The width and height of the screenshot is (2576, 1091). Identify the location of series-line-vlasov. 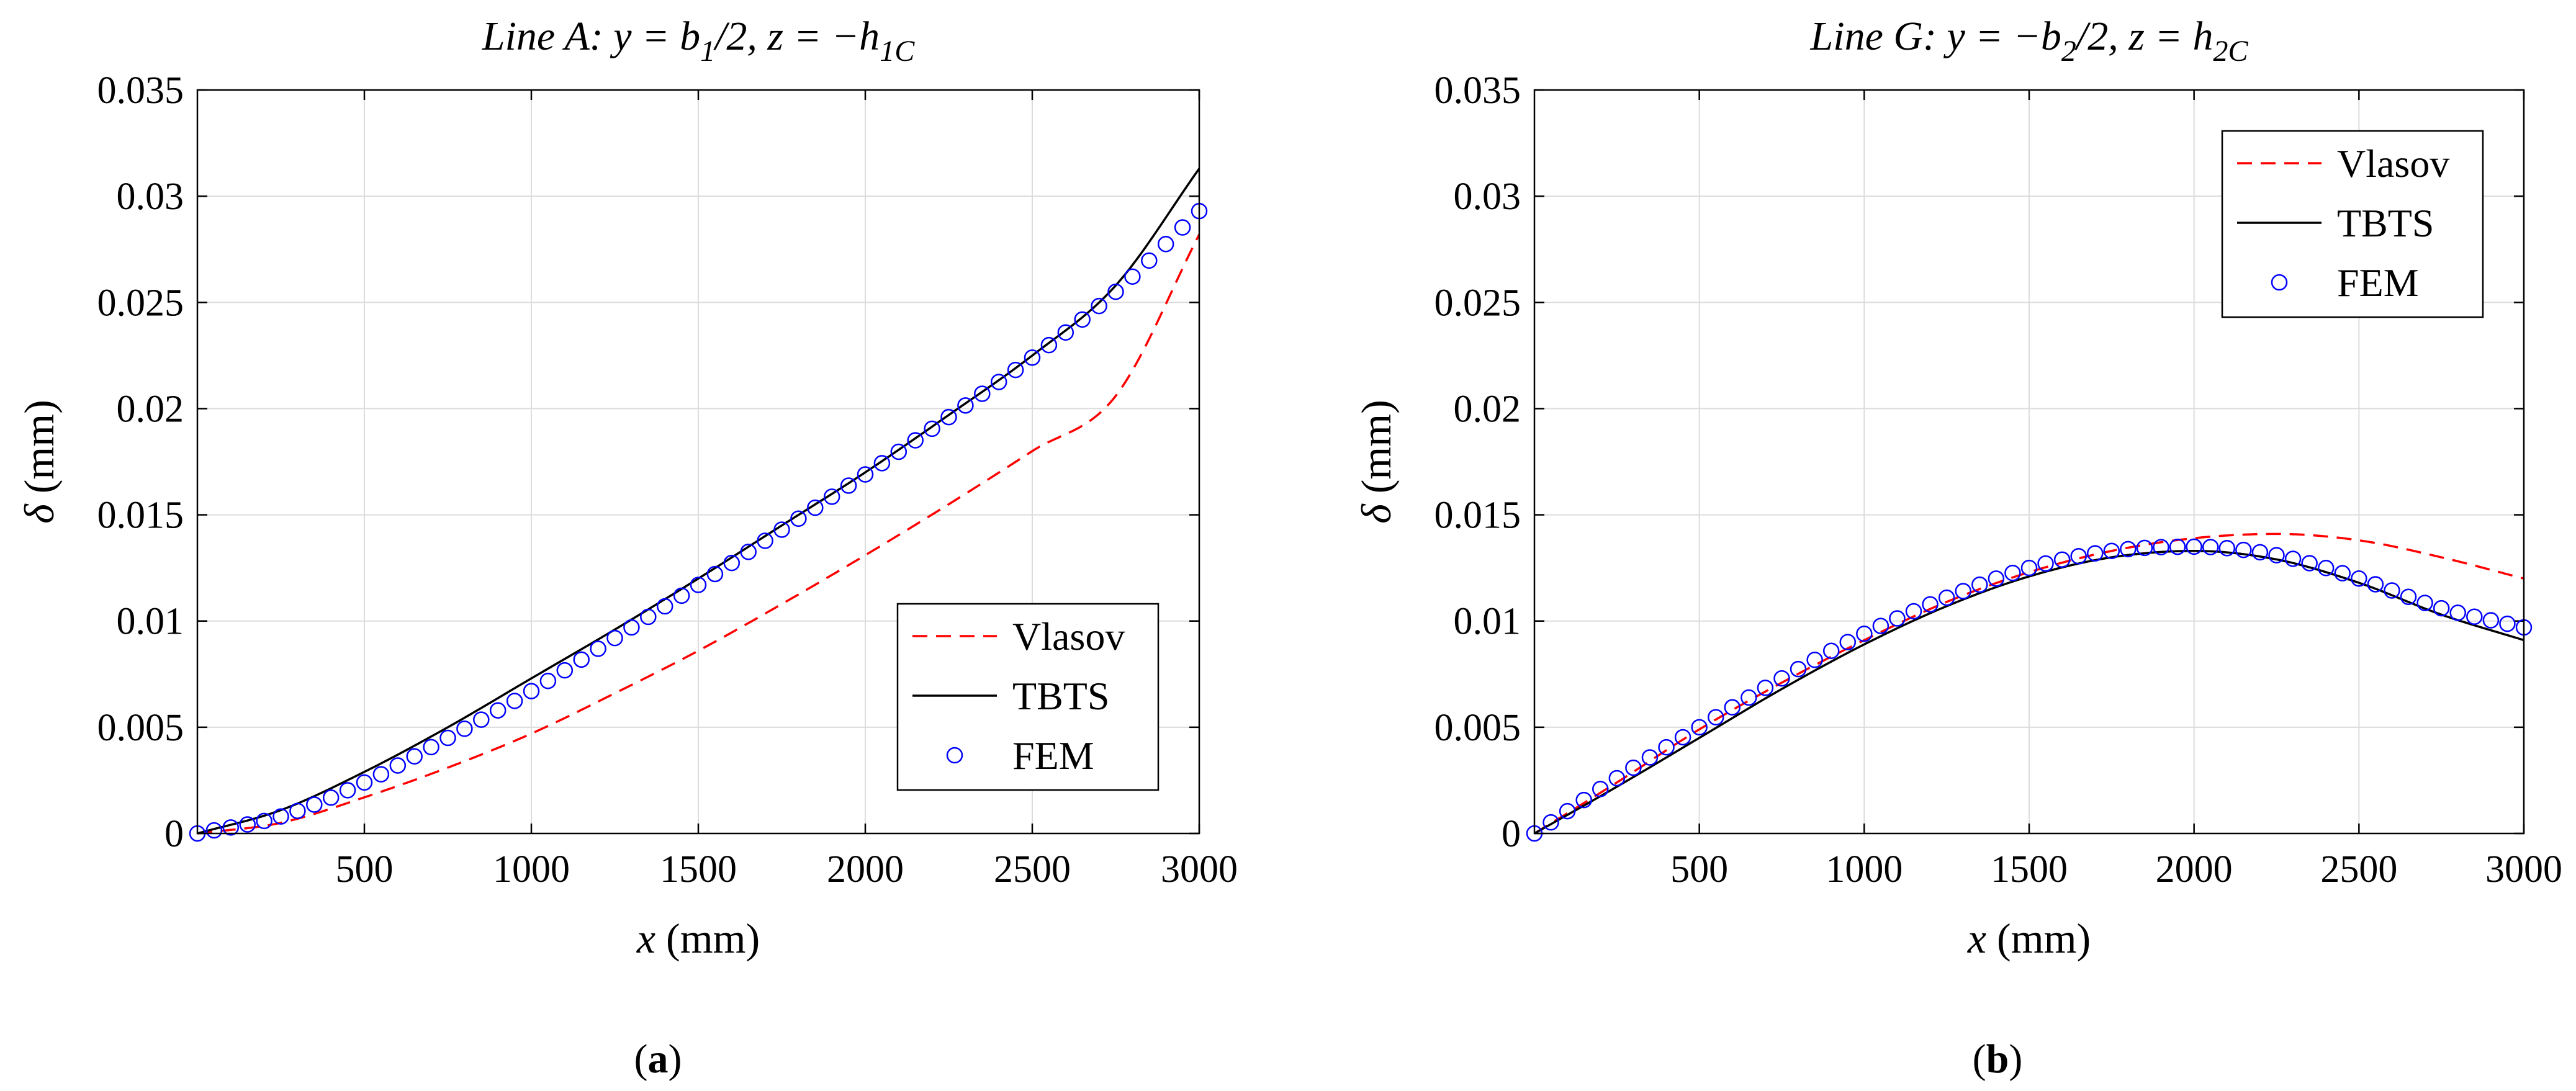
(2029, 683).